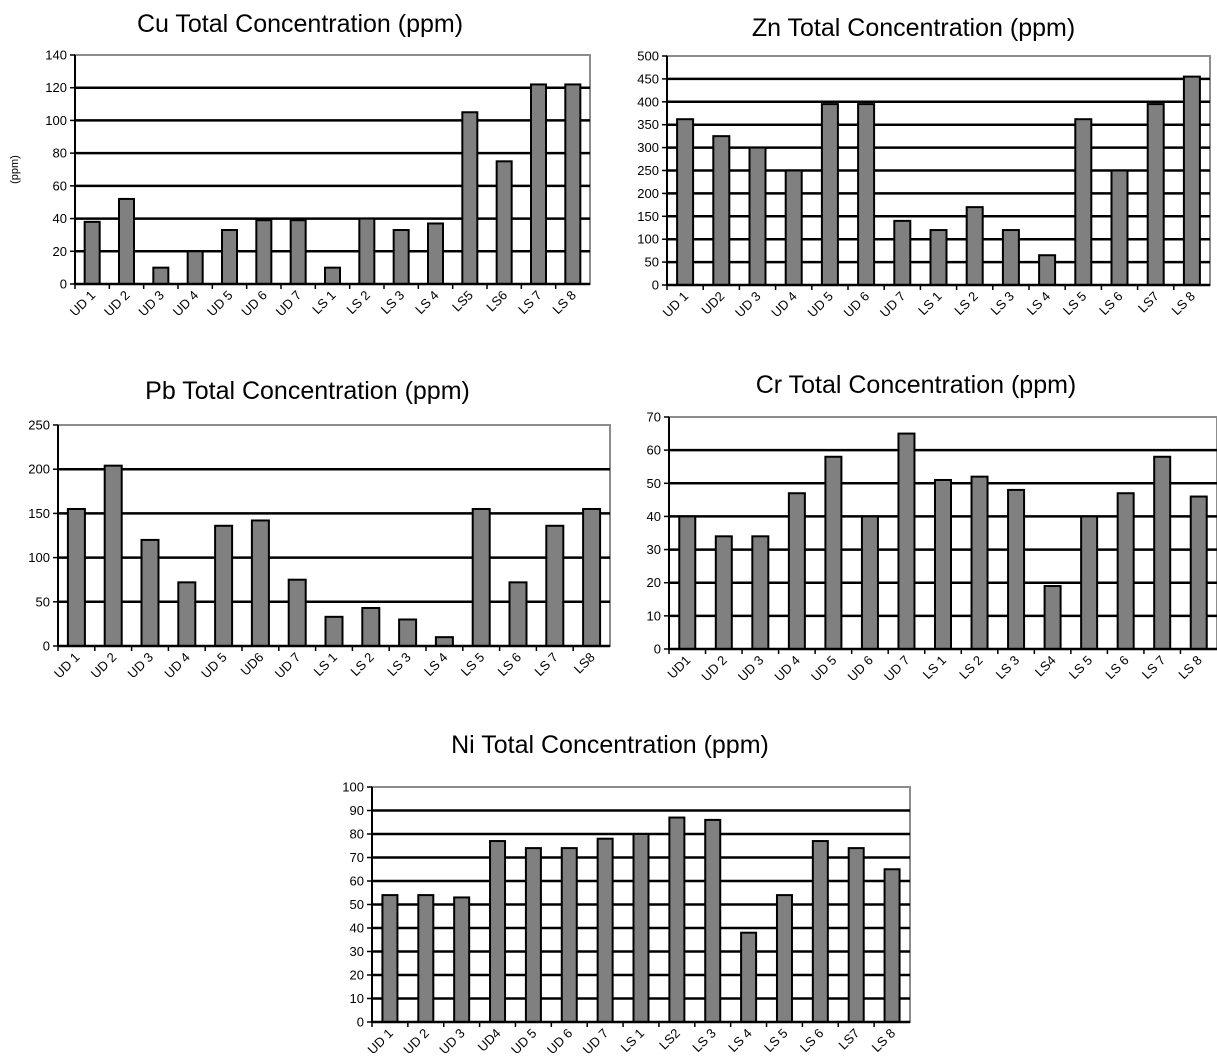 Image resolution: width=1217 pixels, height=1062 pixels. Describe the element at coordinates (1111, 304) in the screenshot. I see `x-tick-label: LS 6` at that location.